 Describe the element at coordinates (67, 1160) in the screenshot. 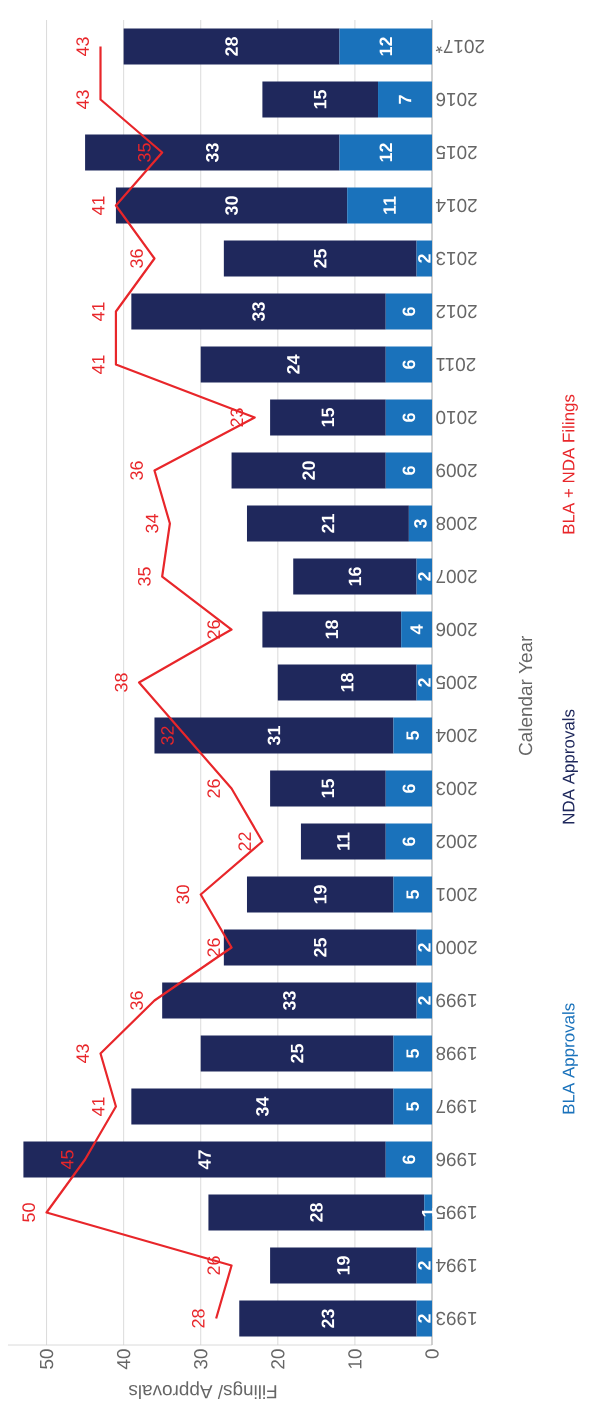

I see `data-label: 45` at that location.